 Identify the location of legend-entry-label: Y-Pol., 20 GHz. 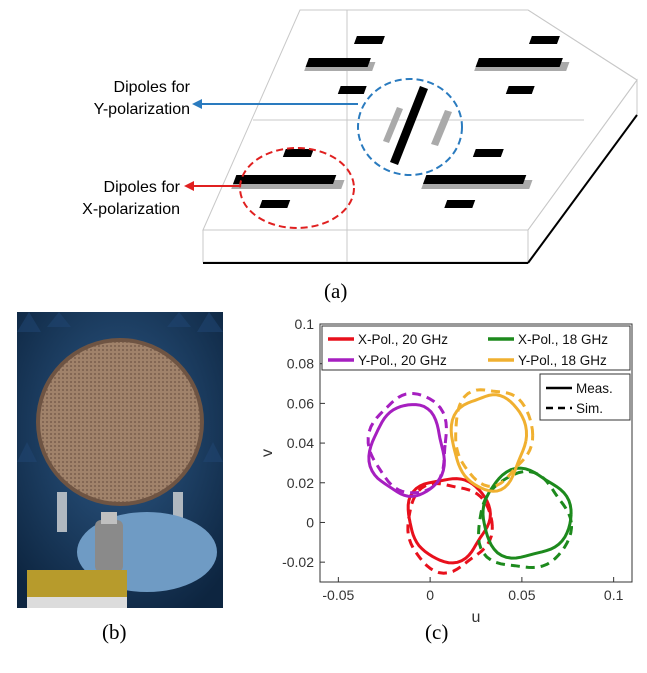
(402, 360).